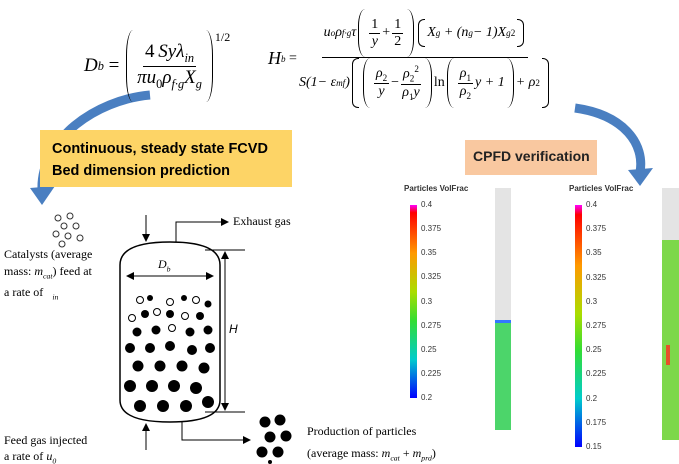 Image resolution: width=679 pixels, height=464 pixels. Describe the element at coordinates (19, 271) in the screenshot. I see `text: mass:` at that location.